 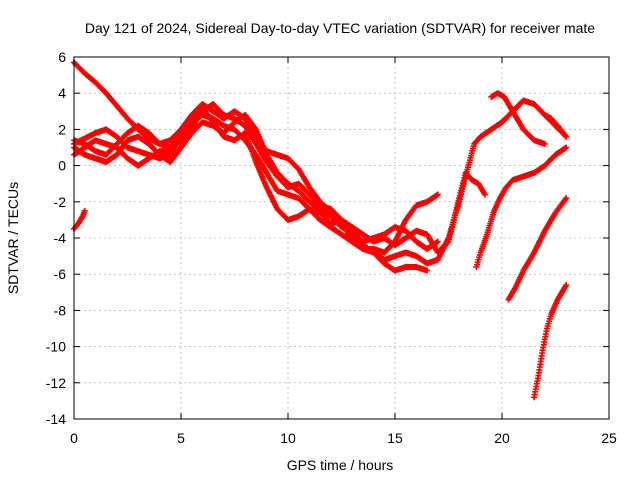 What do you see at coordinates (60, 310) in the screenshot?
I see `y-tick-label: -8` at bounding box center [60, 310].